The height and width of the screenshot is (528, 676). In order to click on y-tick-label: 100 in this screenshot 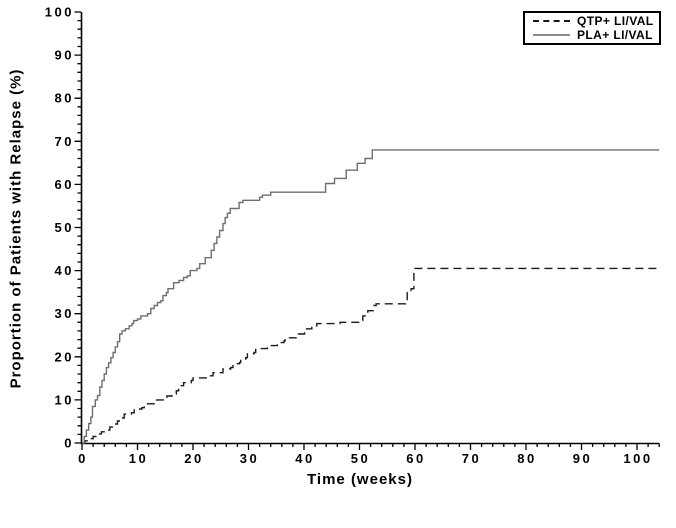, I will do `click(59, 12)`.